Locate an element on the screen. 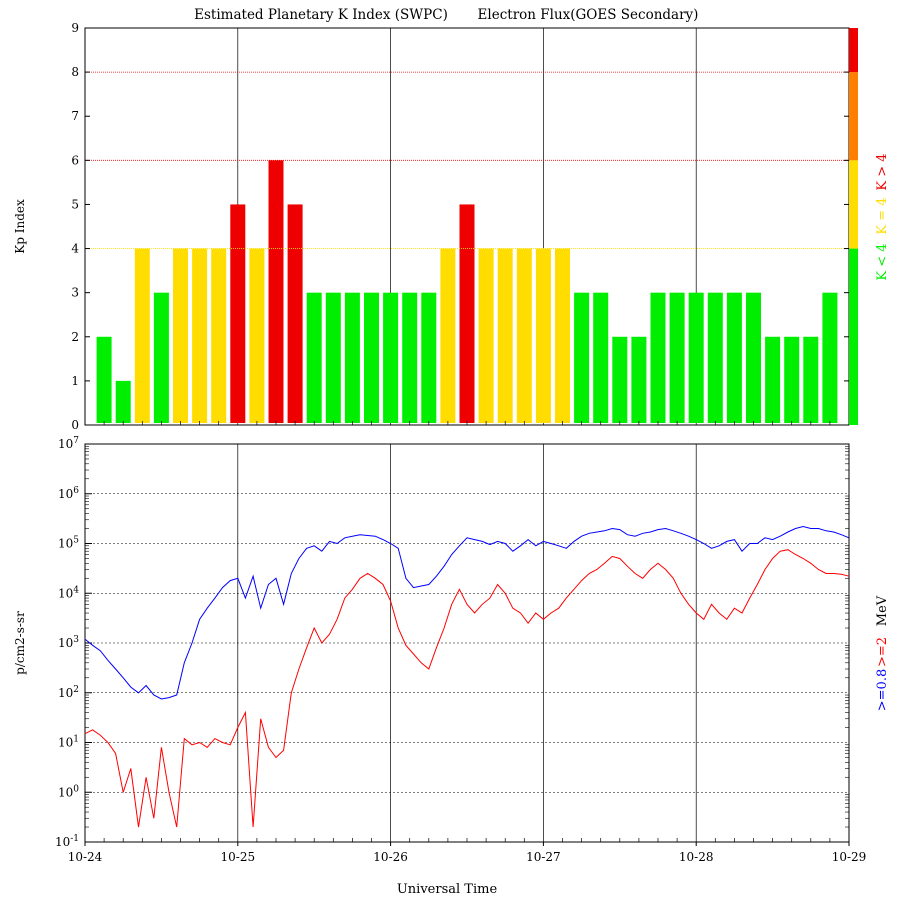 The height and width of the screenshot is (904, 900). kp-y-tick-label: 1 is located at coordinates (75, 381).